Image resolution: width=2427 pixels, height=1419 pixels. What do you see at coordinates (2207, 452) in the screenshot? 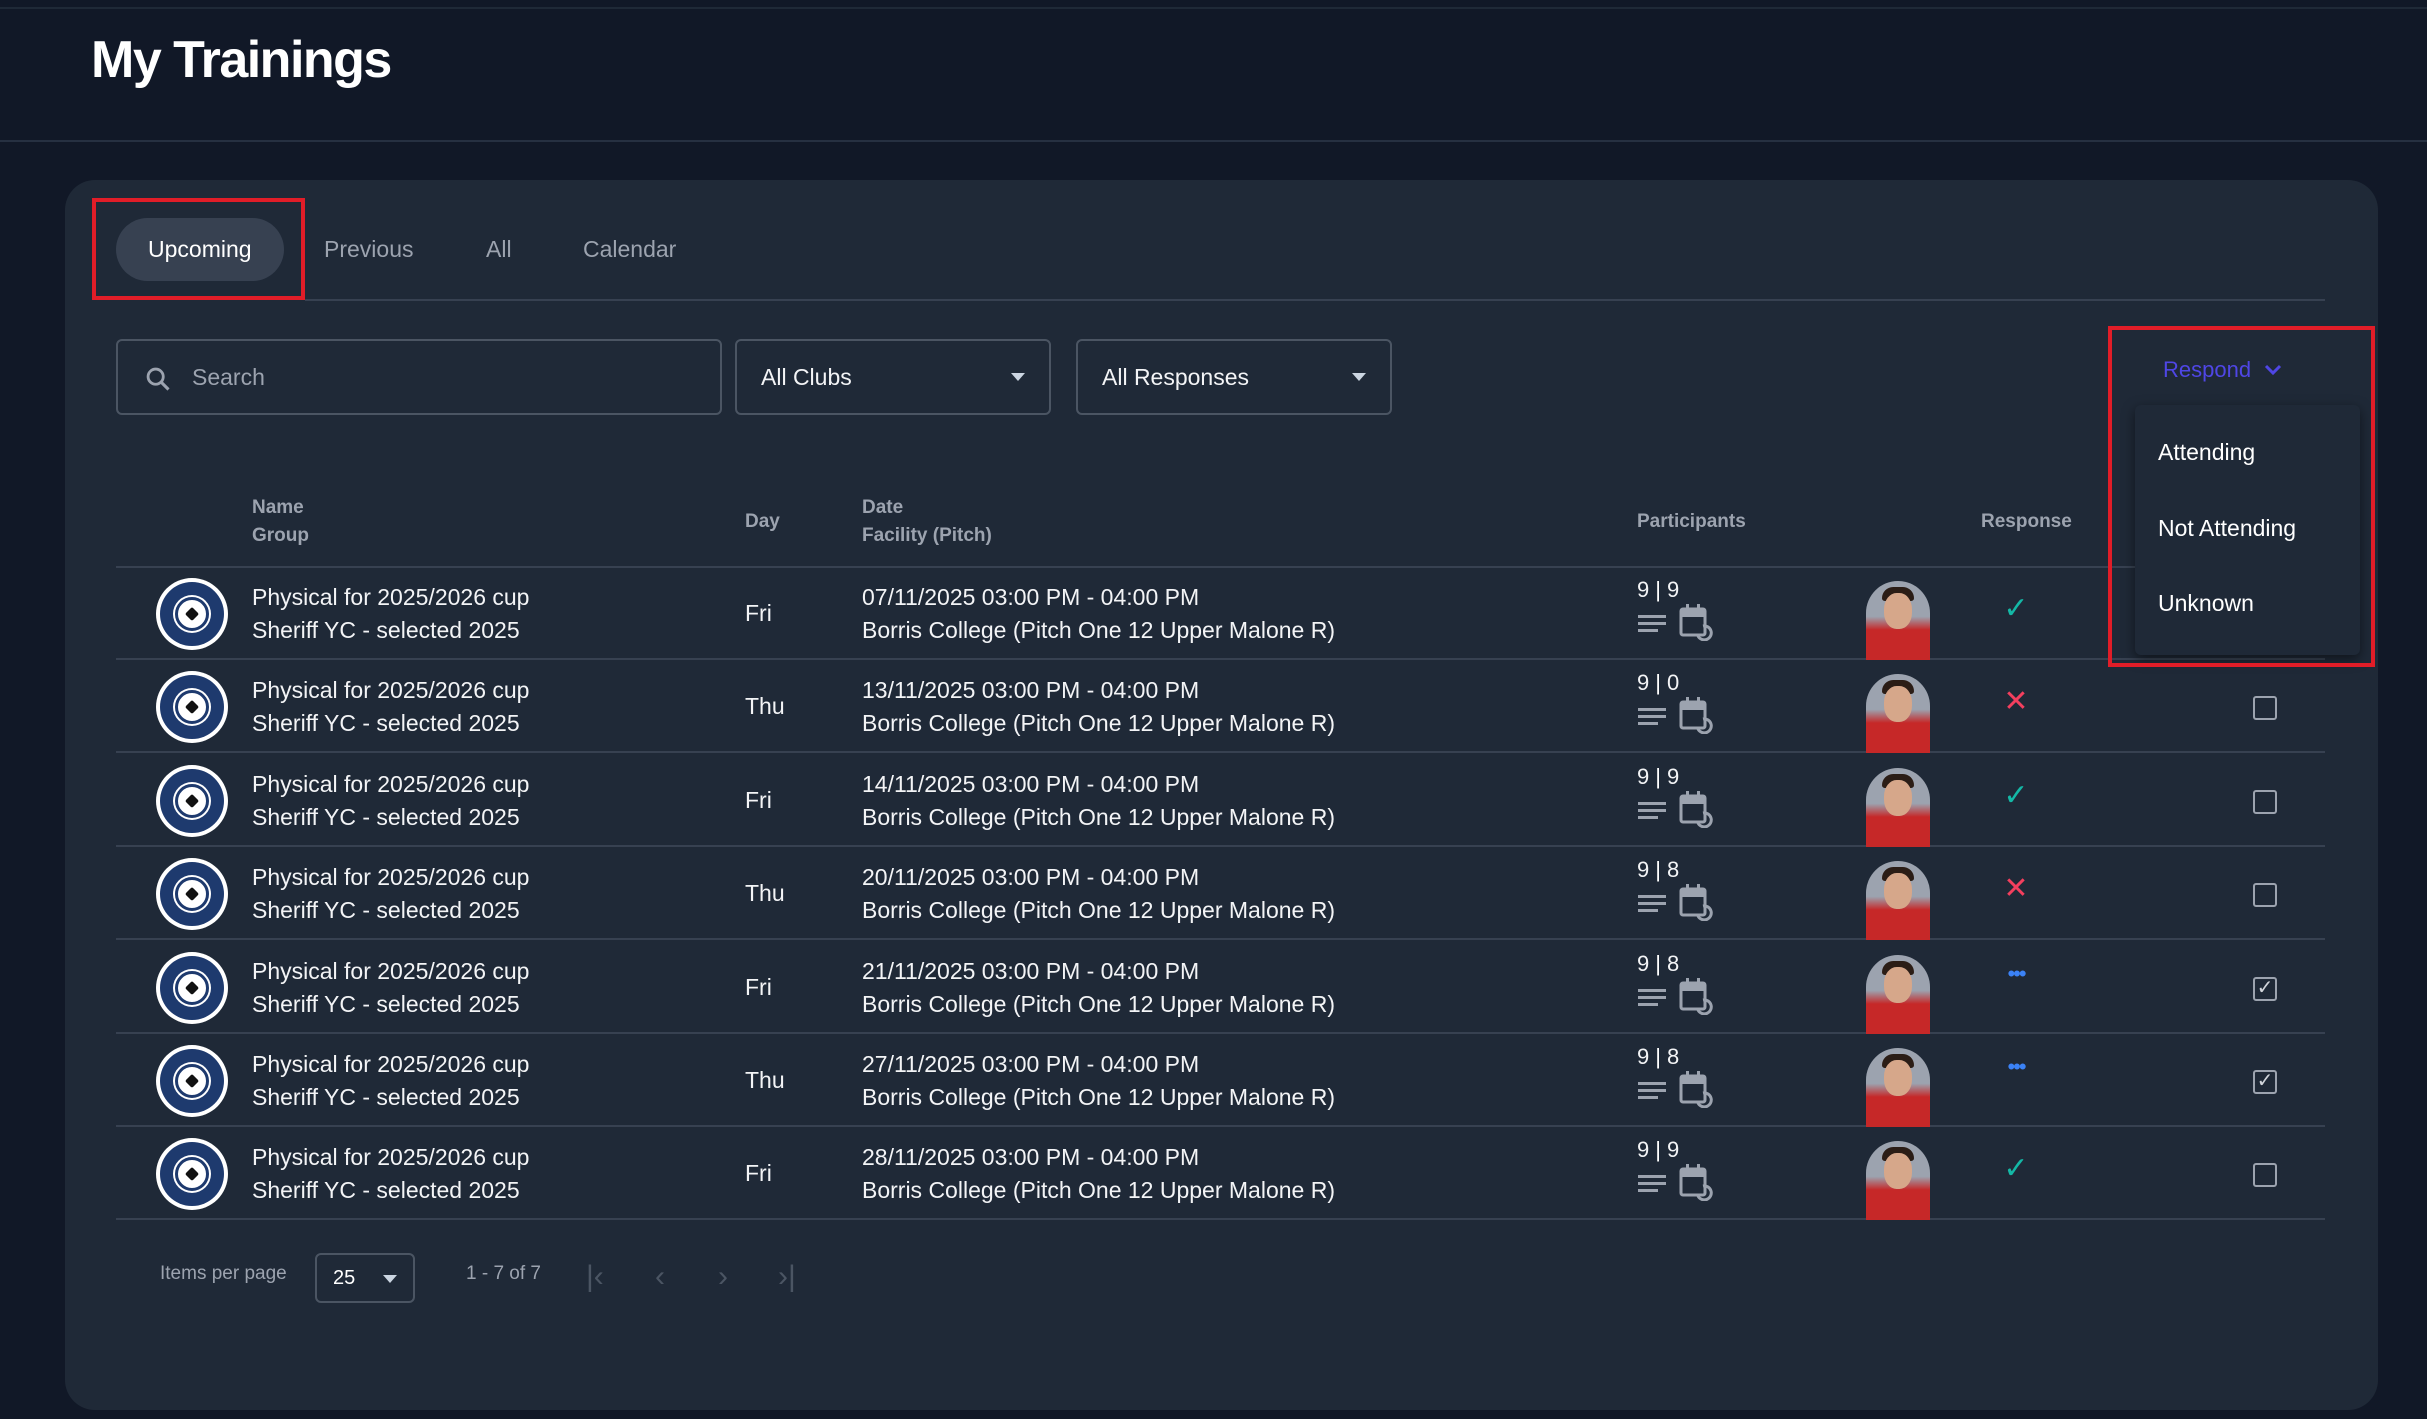
I see `menu-item-attending: Attending` at bounding box center [2207, 452].